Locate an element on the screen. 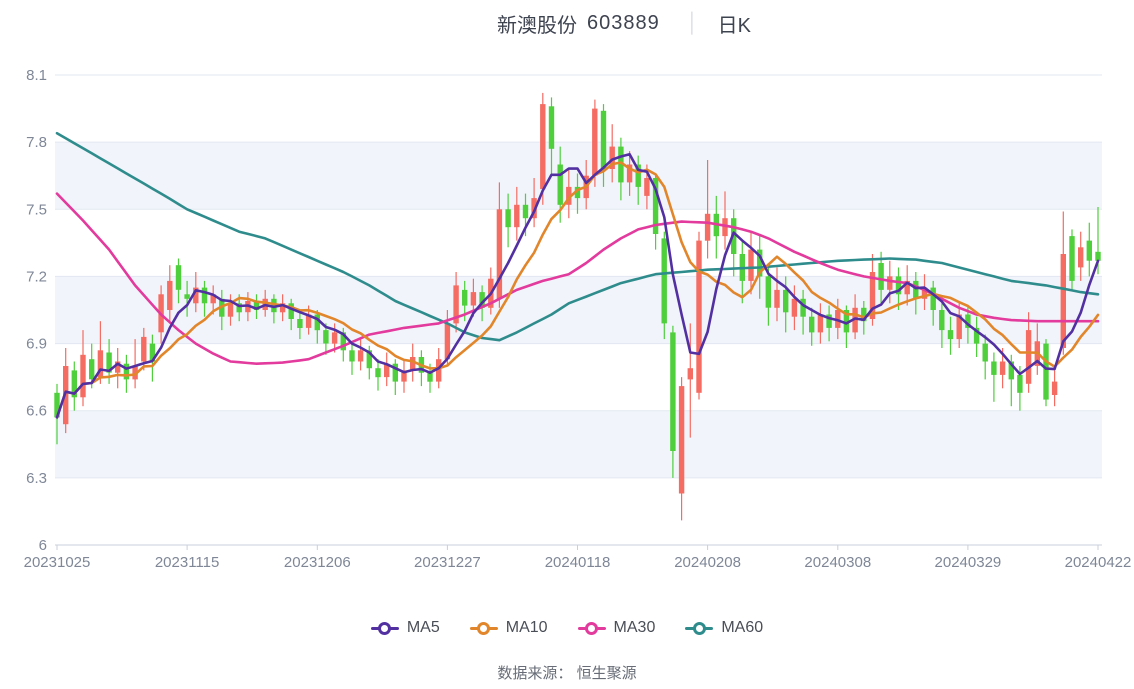 This screenshot has height=689, width=1134. legend-item-ma30: MA30 is located at coordinates (616, 628).